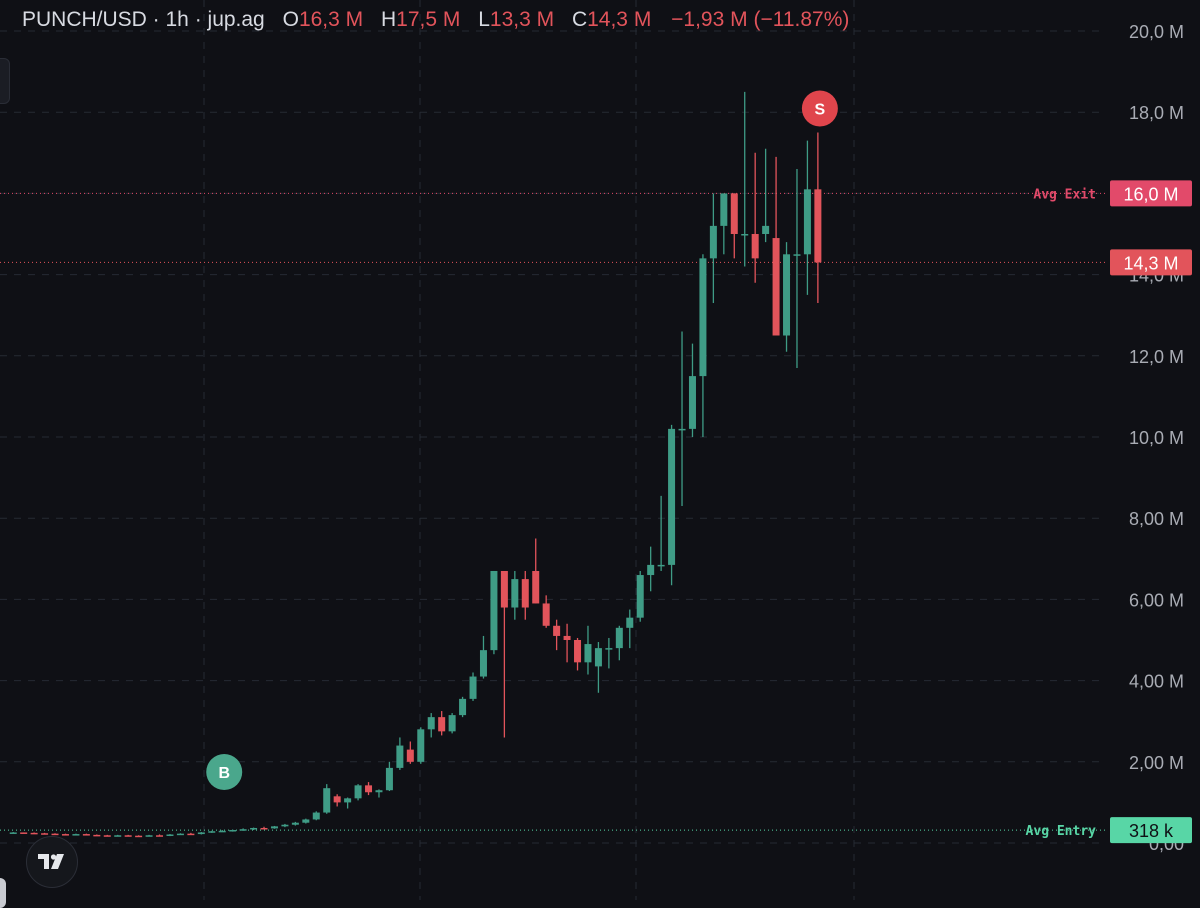 The width and height of the screenshot is (1200, 908). What do you see at coordinates (3, 893) in the screenshot?
I see `scroll-handle` at bounding box center [3, 893].